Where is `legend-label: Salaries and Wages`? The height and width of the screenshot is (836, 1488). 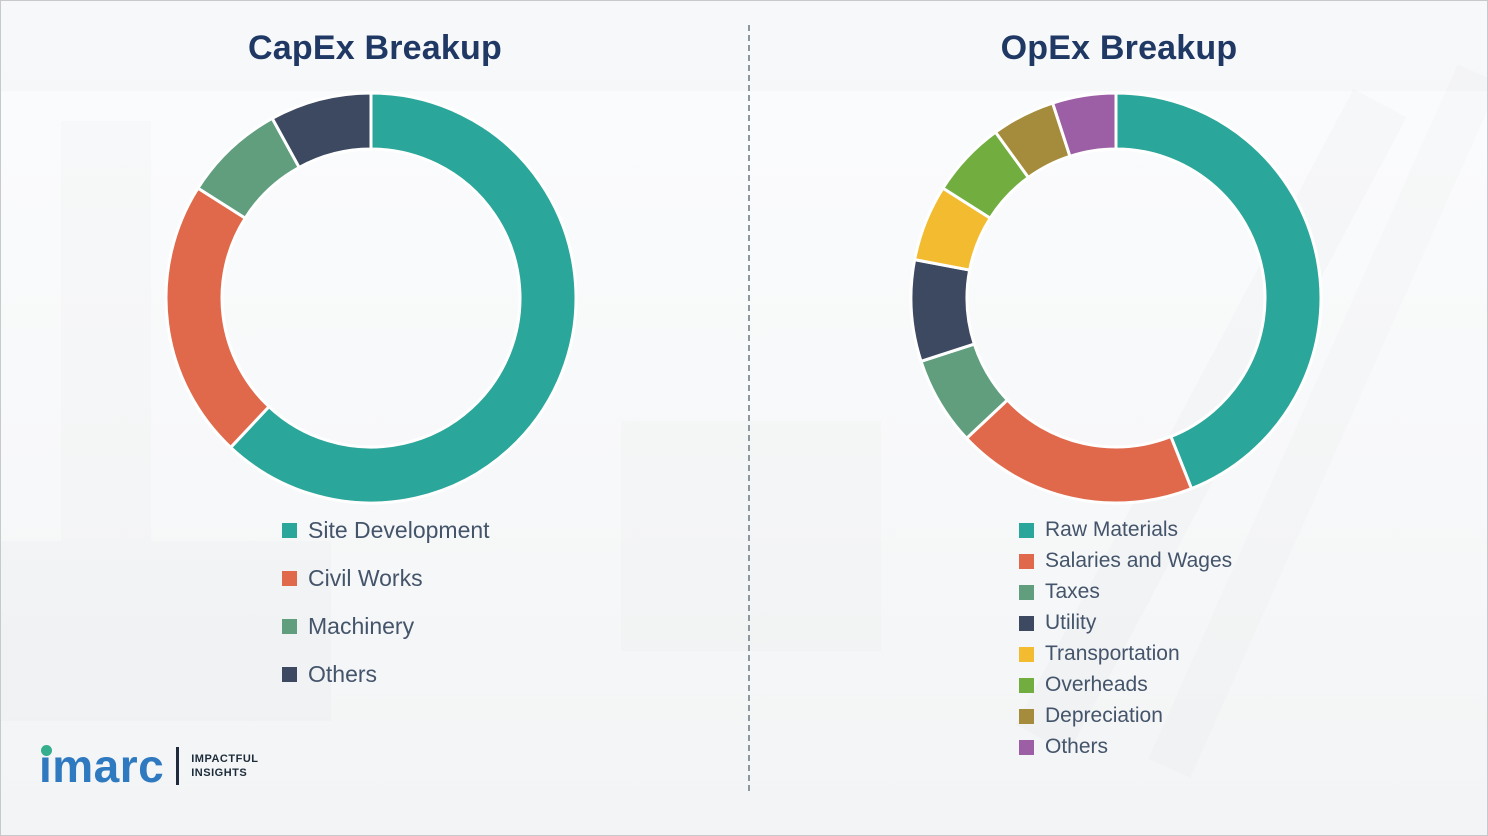
legend-label: Salaries and Wages is located at coordinates (1139, 560).